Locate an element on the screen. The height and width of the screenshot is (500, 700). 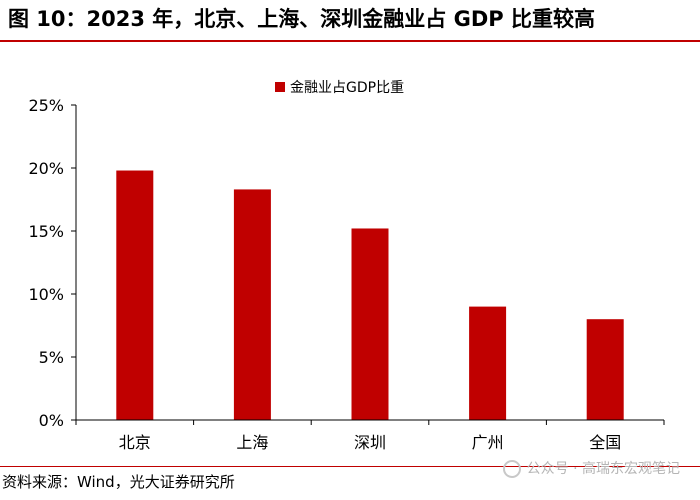
y-tick-label: 15% is located at coordinates (46, 231).